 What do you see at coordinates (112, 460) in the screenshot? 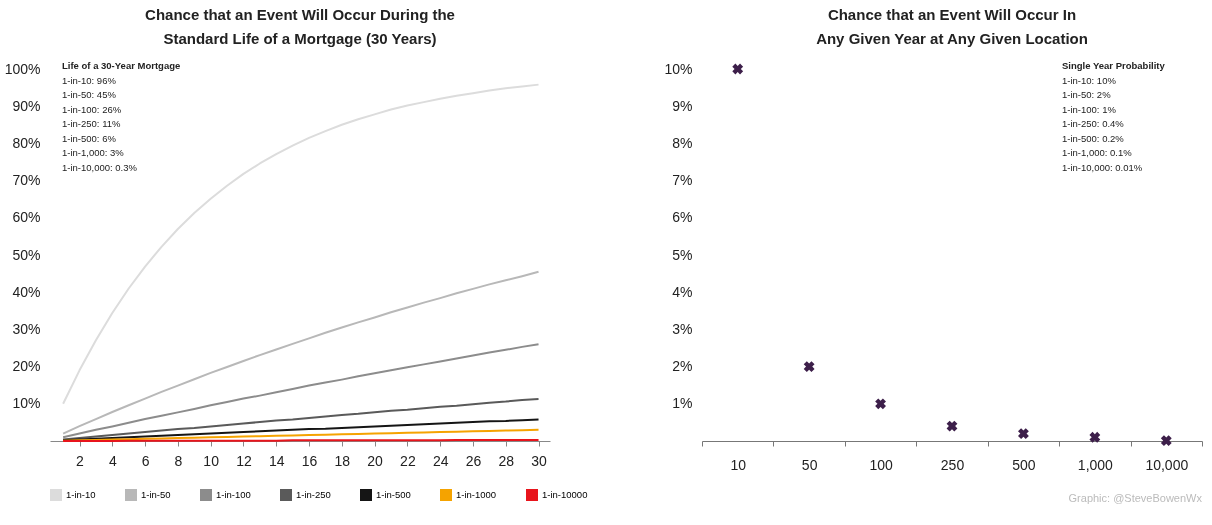
I see `x-tick-label: 4` at bounding box center [112, 460].